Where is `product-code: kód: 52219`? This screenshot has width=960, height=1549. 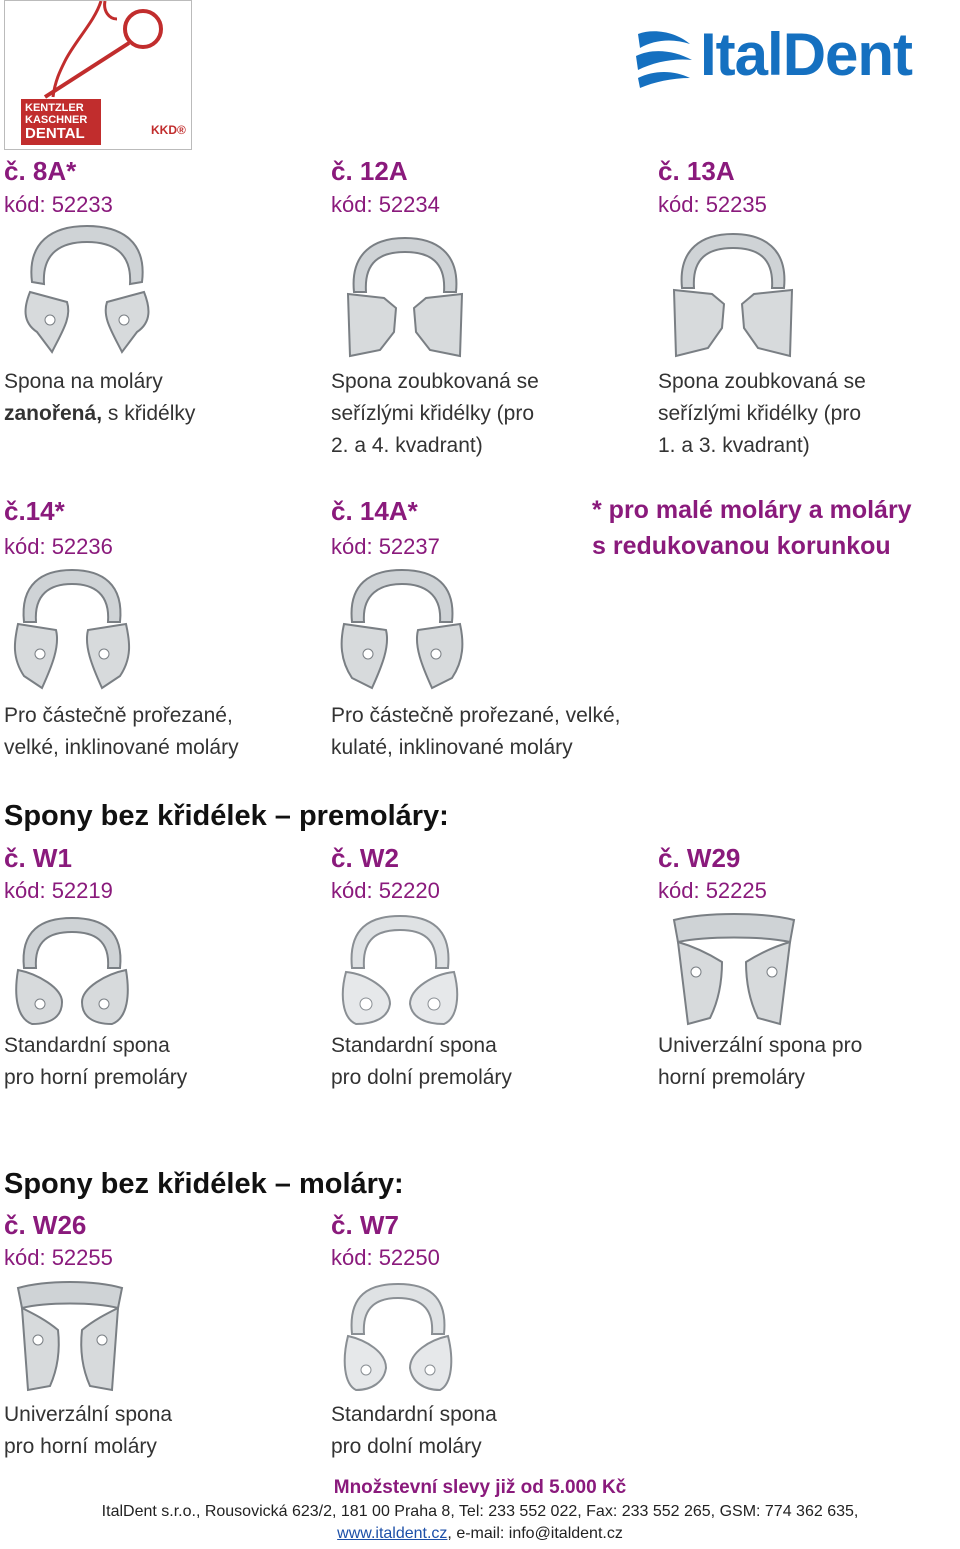 product-code: kód: 52219 is located at coordinates (58, 890).